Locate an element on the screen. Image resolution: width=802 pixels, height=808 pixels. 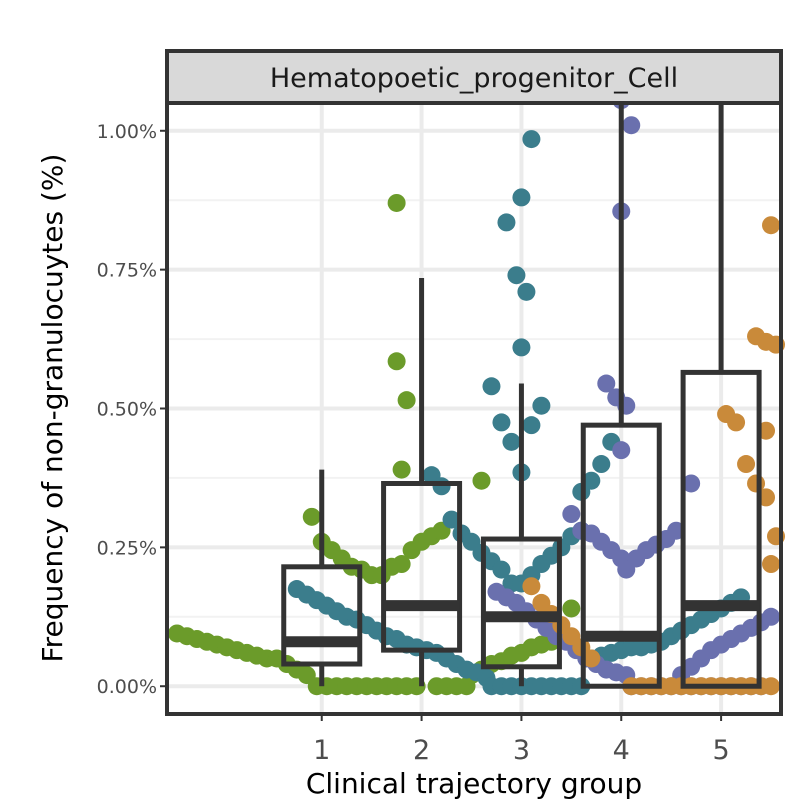
x-tick-label: 5 is located at coordinates (721, 750).